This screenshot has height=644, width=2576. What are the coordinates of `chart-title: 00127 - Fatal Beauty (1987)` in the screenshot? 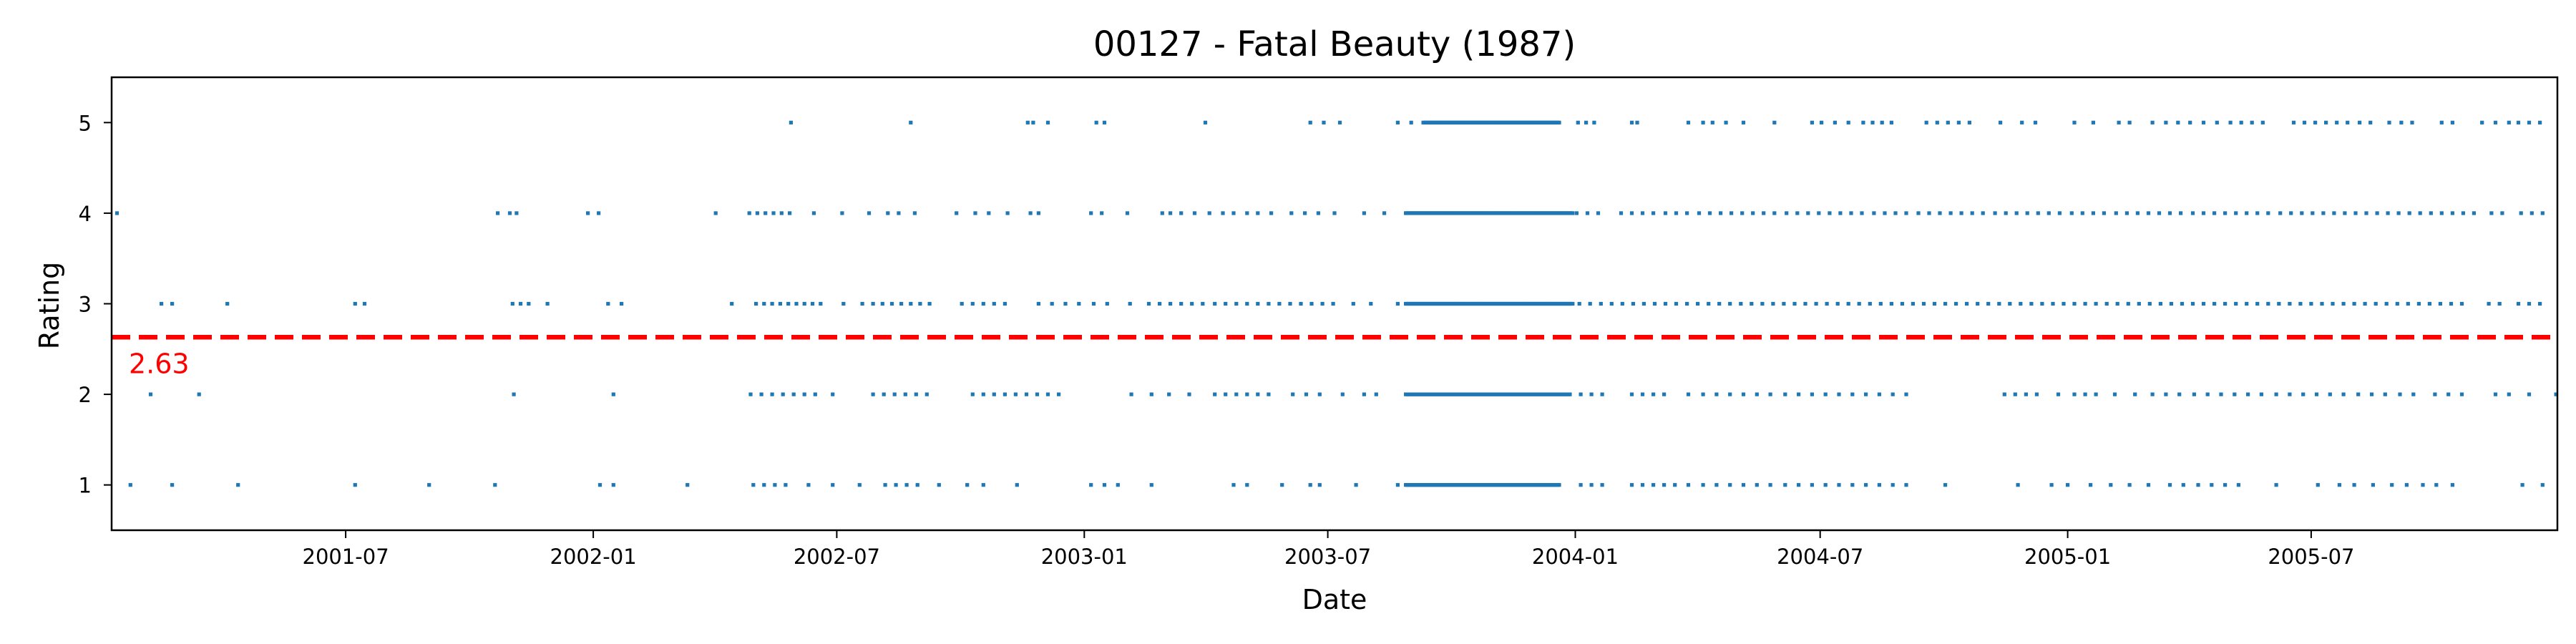 It's located at (1334, 44).